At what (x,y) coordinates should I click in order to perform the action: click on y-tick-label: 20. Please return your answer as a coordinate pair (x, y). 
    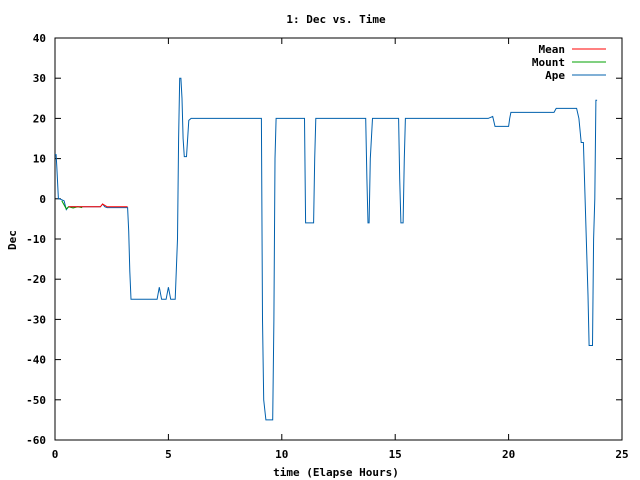
    Looking at the image, I should click on (39, 118).